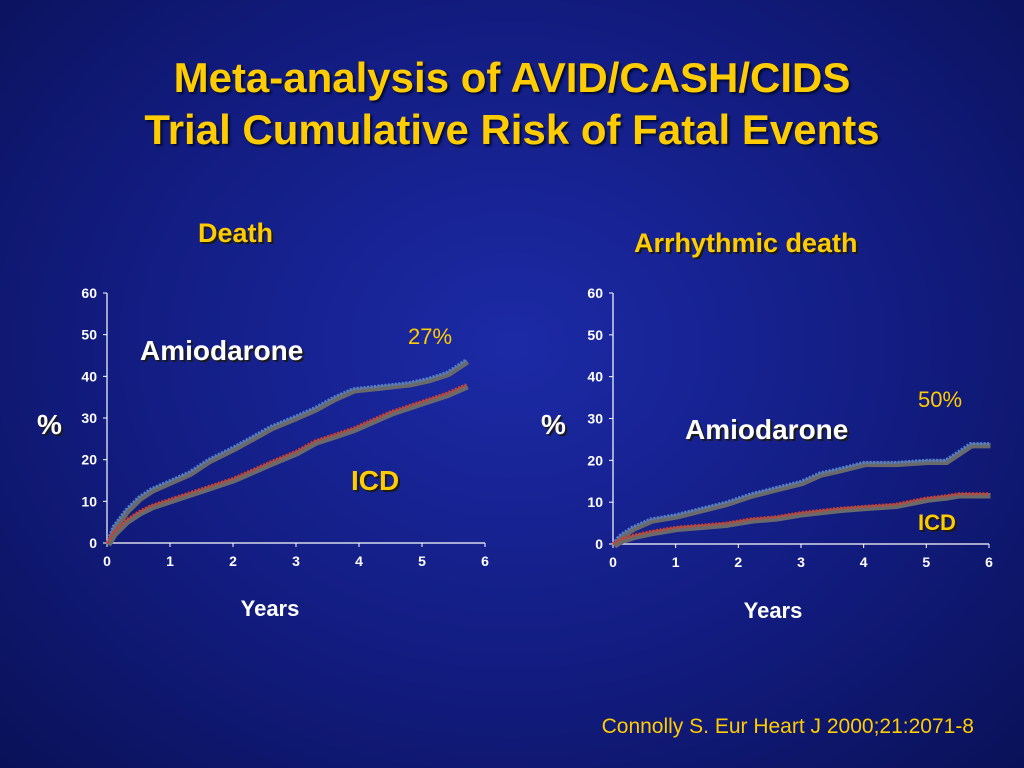 The height and width of the screenshot is (768, 1024). Describe the element at coordinates (746, 243) in the screenshot. I see `chart-title-arrhythmic-death: Arrhythmic death` at that location.